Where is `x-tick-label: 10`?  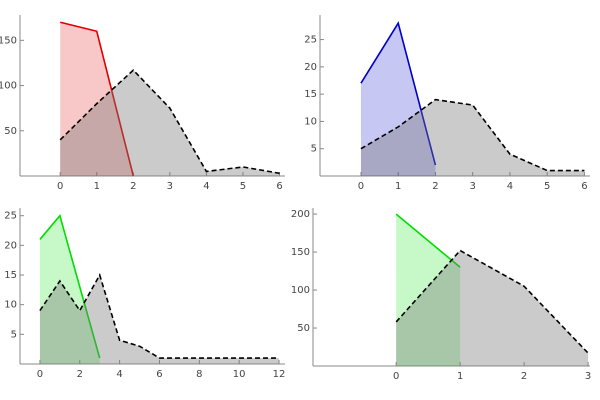 x-tick-label: 10 is located at coordinates (239, 374).